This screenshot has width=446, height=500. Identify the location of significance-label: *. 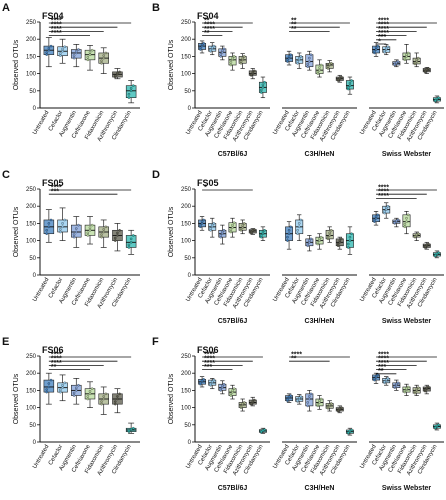
(205, 187).